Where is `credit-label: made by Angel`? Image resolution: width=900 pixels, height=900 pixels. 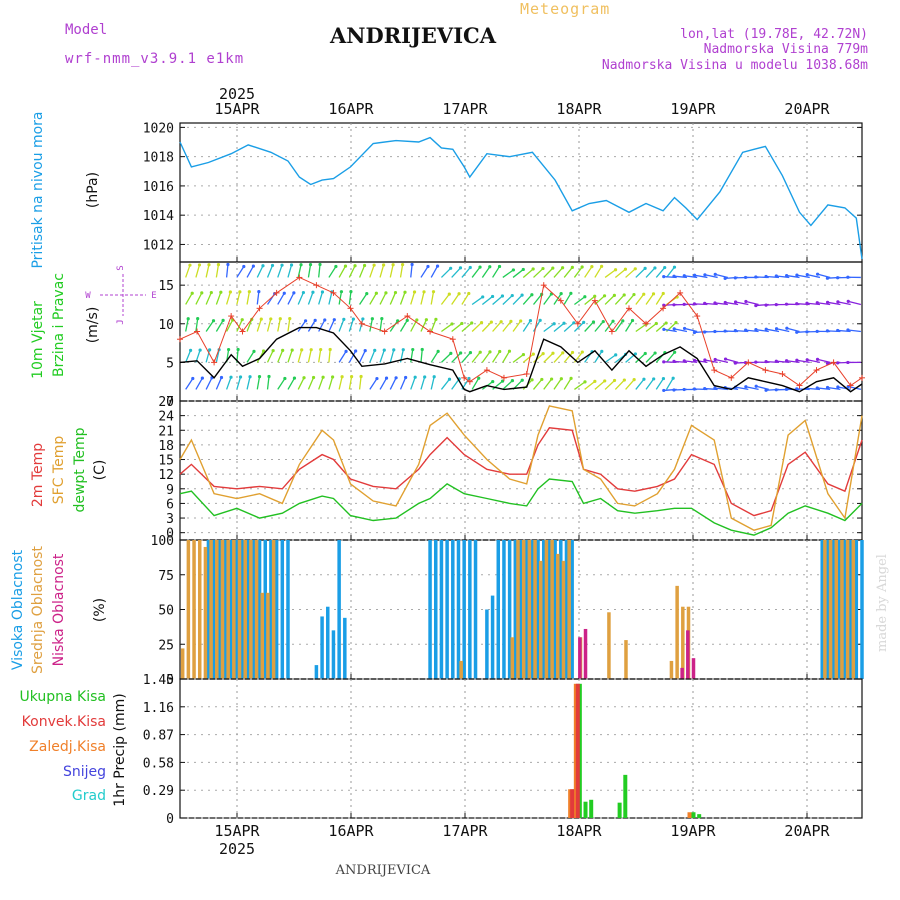 credit-label: made by Angel is located at coordinates (882, 603).